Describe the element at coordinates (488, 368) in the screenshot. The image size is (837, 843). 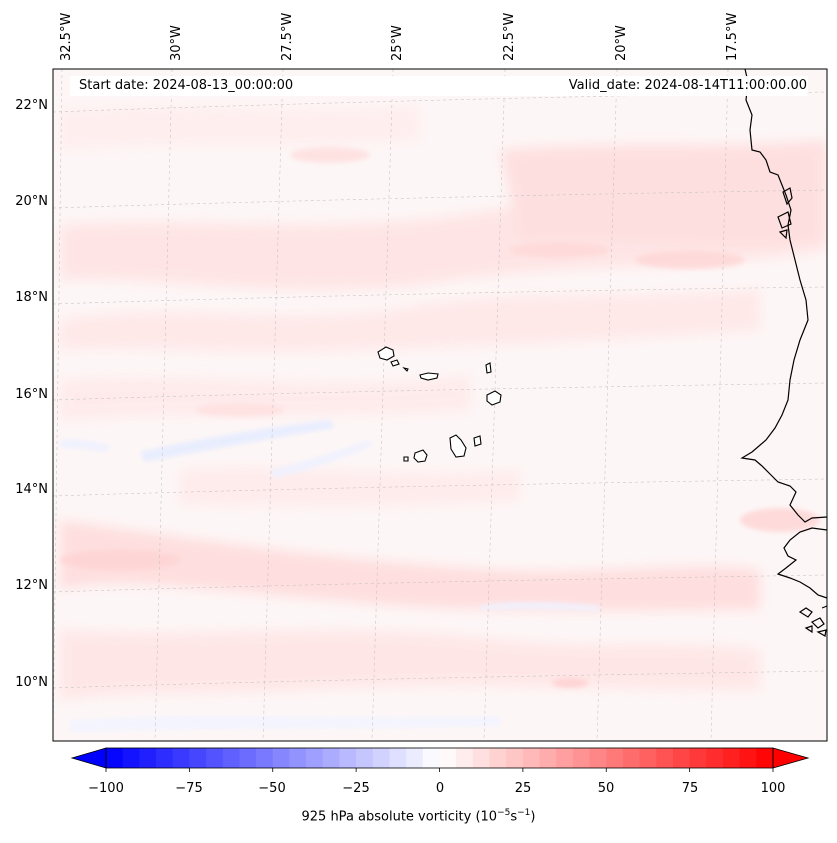
I see `sal-island` at that location.